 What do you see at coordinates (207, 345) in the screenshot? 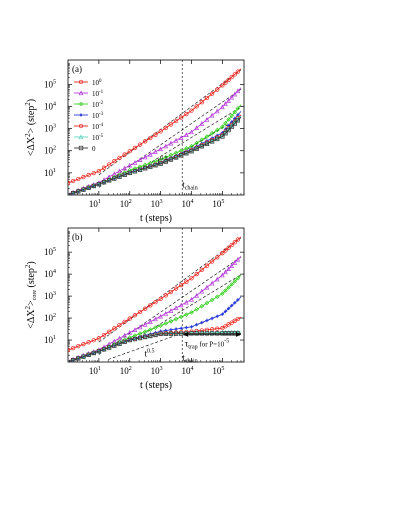
I see `annotation-ttrap: τtrap for P=10-5` at bounding box center [207, 345].